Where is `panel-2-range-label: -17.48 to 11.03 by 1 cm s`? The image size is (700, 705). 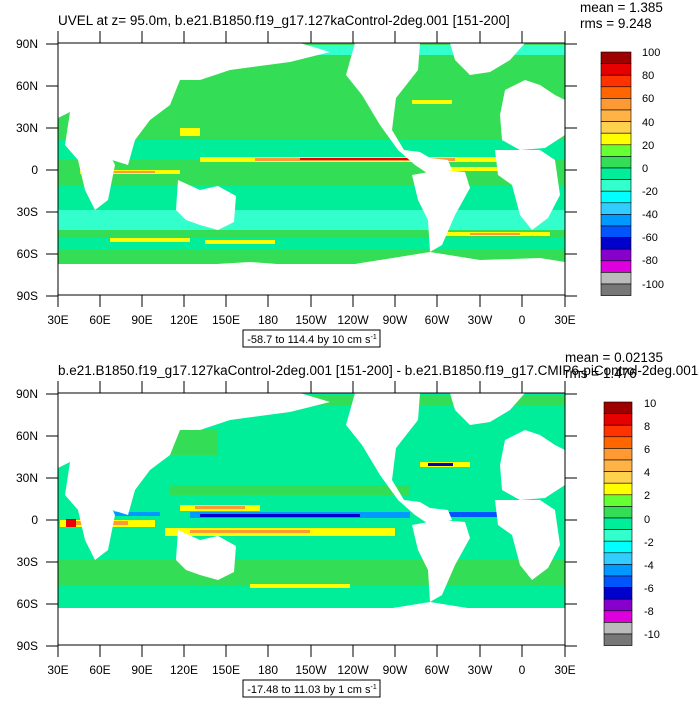
panel-2-range-label: -17.48 to 11.03 by 1 cm s is located at coordinates (309, 690).